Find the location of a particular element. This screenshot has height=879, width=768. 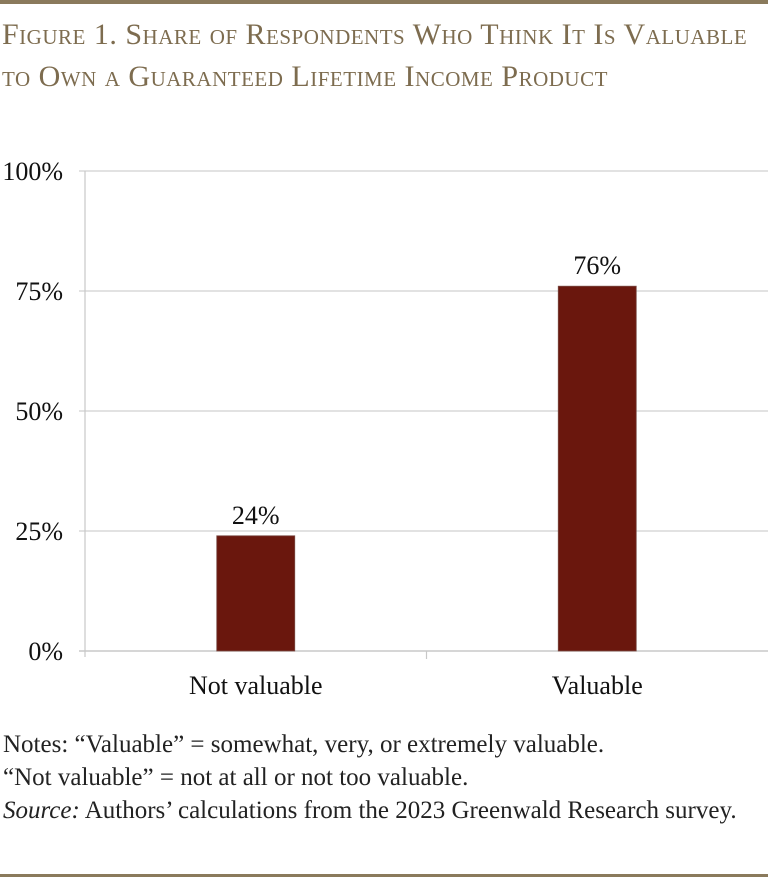

data-label: 76% is located at coordinates (597, 265).